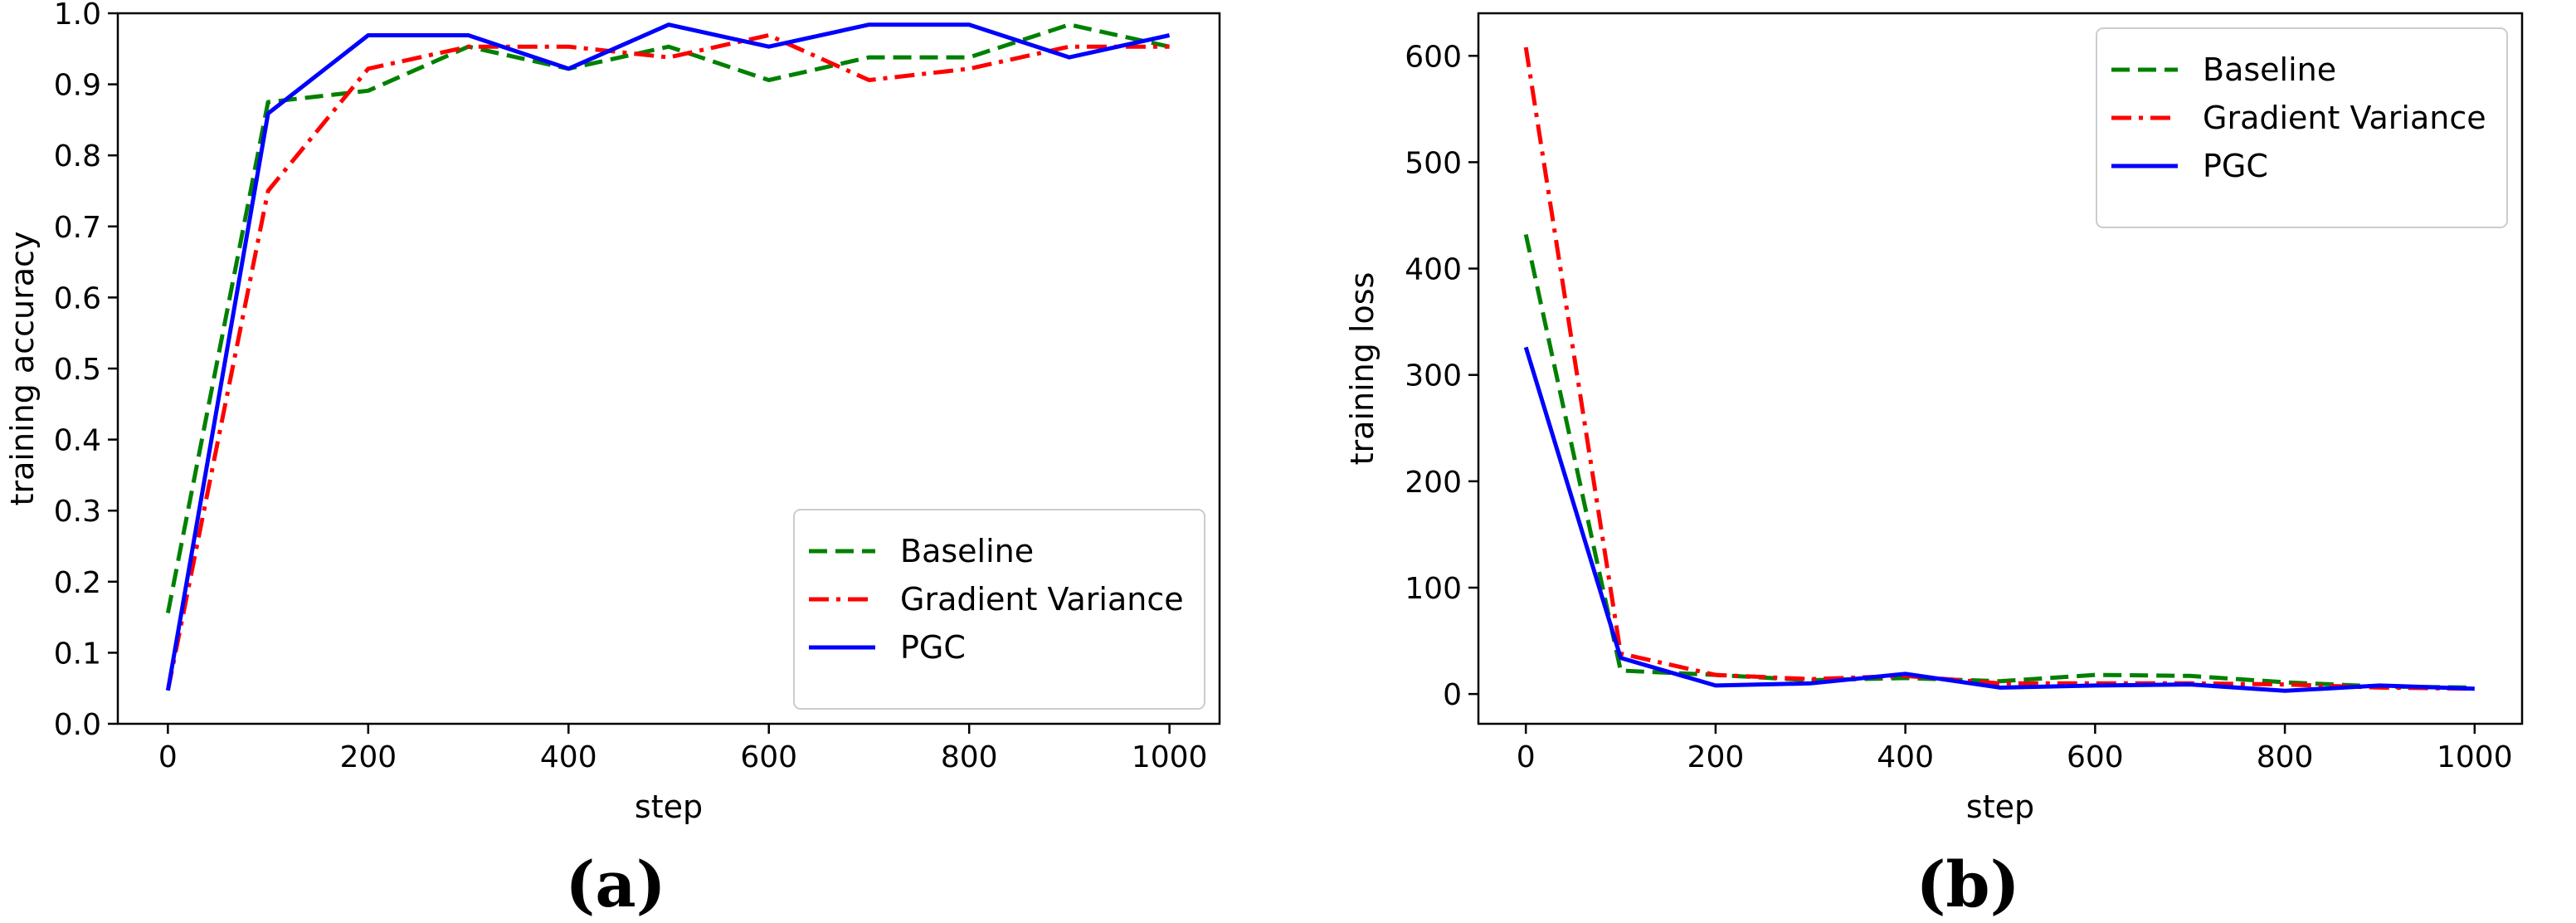  I want to click on y-tick-label: 400, so click(1433, 270).